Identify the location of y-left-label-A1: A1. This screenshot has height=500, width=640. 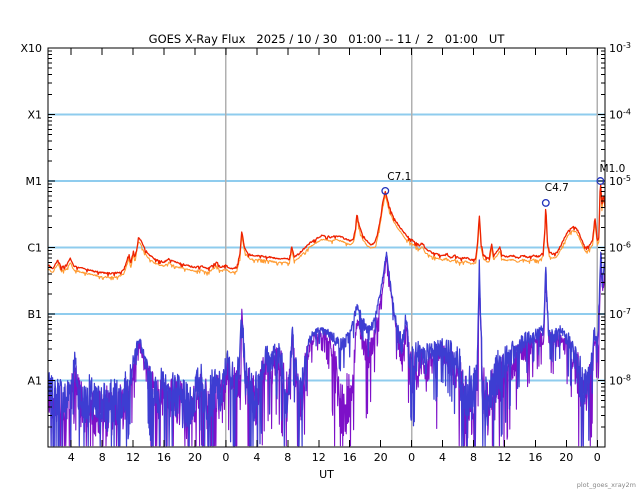
(34, 381).